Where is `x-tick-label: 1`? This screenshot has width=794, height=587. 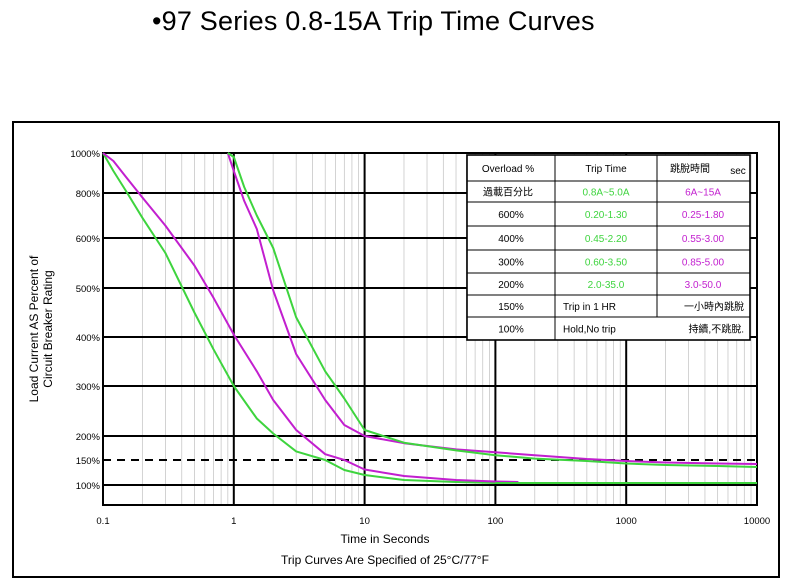 x-tick-label: 1 is located at coordinates (233, 521).